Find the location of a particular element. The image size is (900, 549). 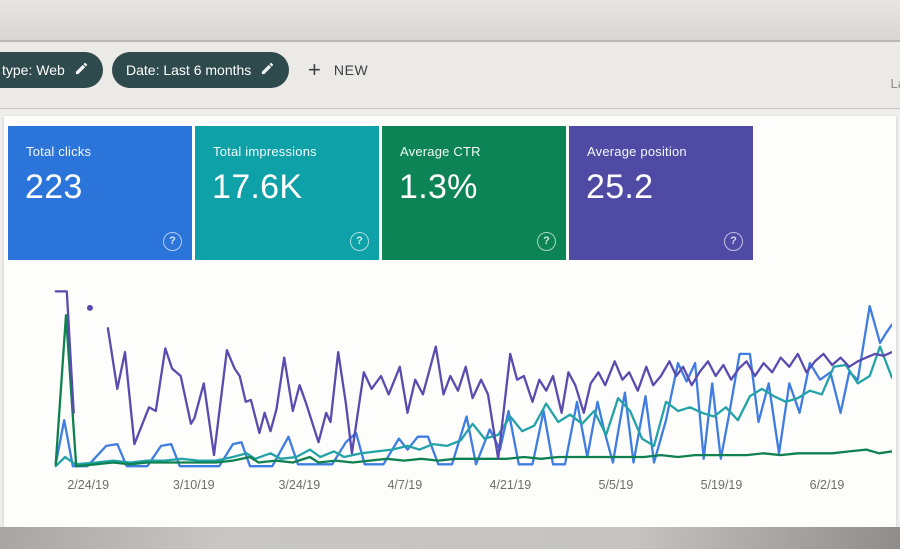

x-tick-label: 3/10/19 is located at coordinates (193, 485).